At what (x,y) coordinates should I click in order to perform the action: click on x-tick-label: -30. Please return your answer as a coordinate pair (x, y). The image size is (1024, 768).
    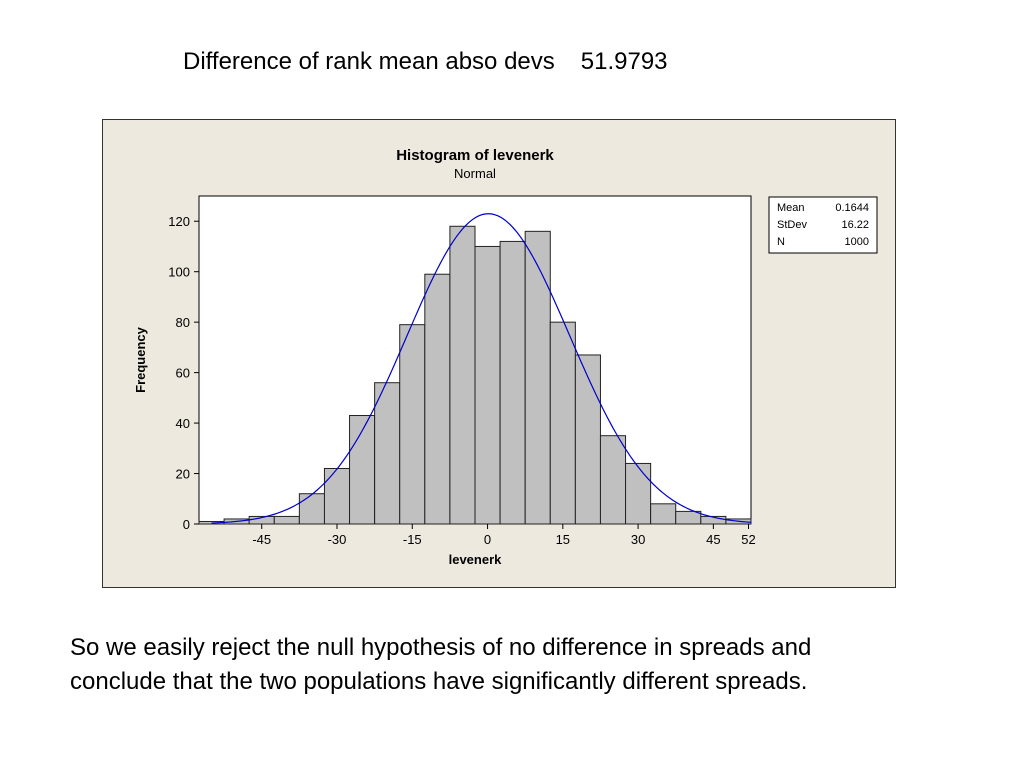
    Looking at the image, I should click on (337, 539).